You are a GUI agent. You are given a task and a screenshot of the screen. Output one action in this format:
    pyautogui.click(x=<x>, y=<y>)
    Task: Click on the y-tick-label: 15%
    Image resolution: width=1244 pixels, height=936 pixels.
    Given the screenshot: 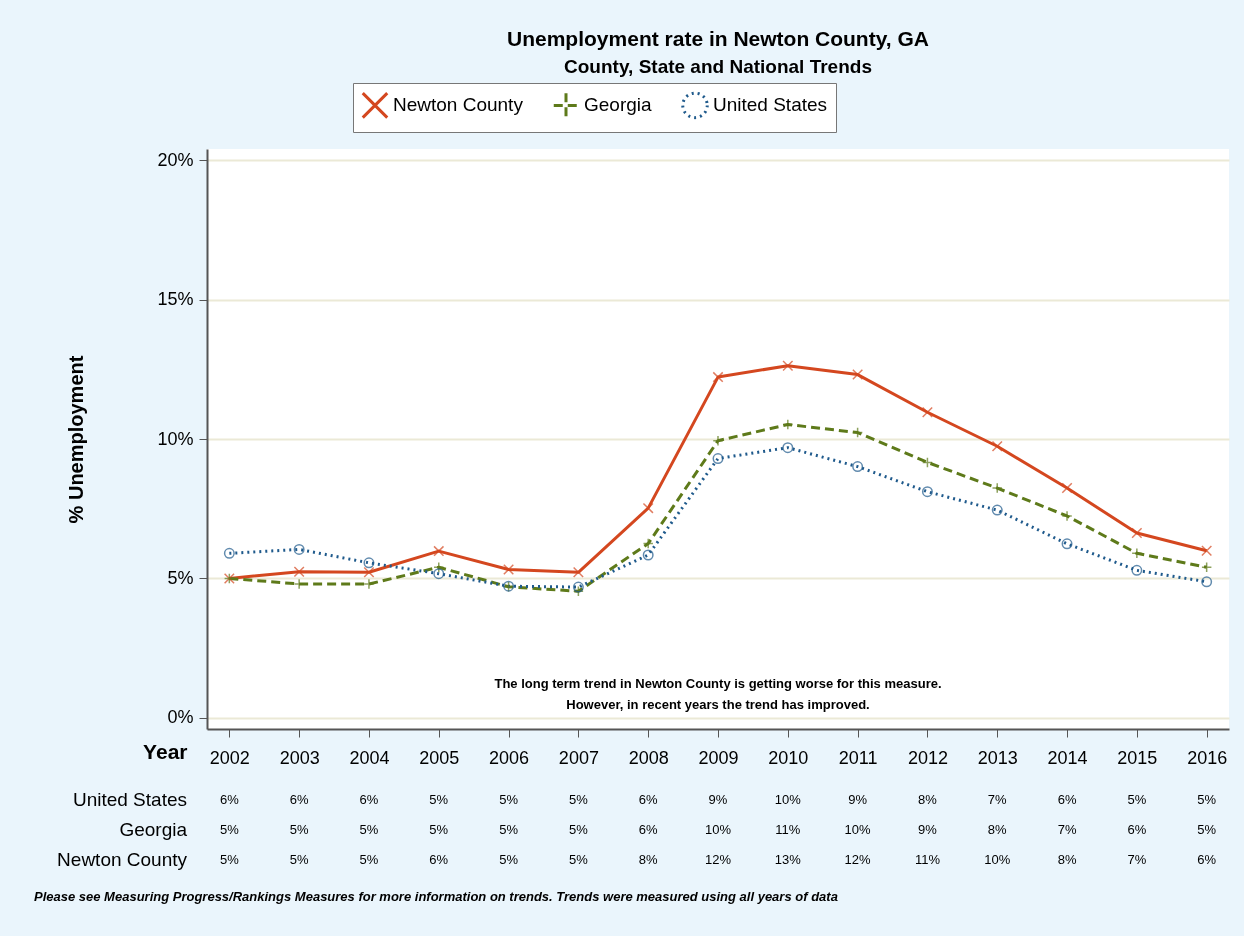 What is the action you would take?
    pyautogui.click(x=175, y=299)
    